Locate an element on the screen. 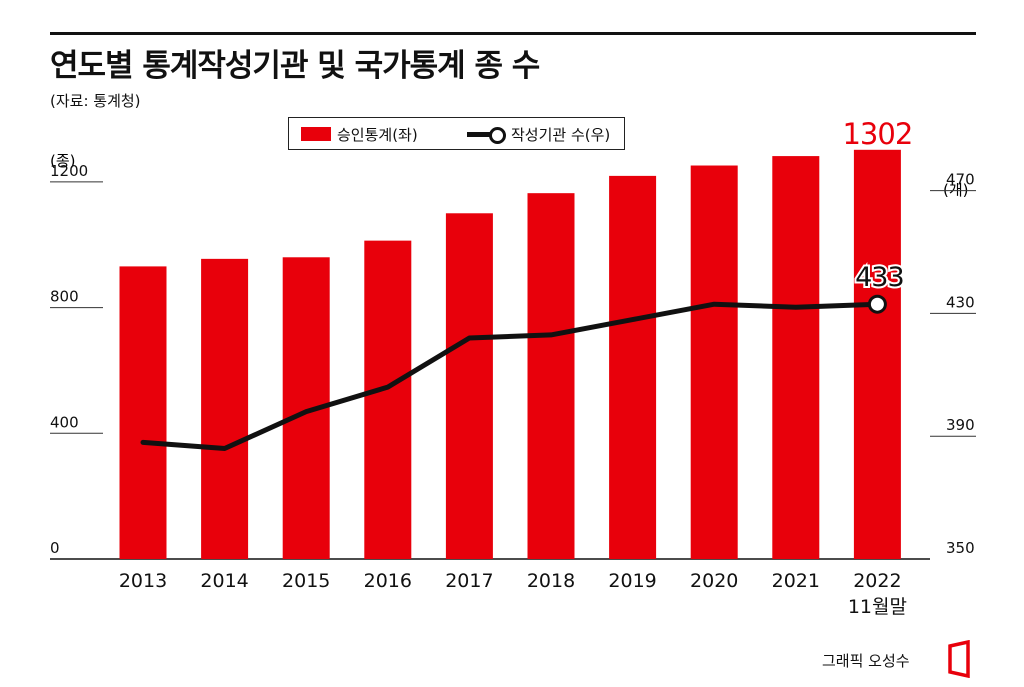 The width and height of the screenshot is (1024, 687). page-title: 연도별 통계작성기관 및 국가통계 종 수 is located at coordinates (295, 66).